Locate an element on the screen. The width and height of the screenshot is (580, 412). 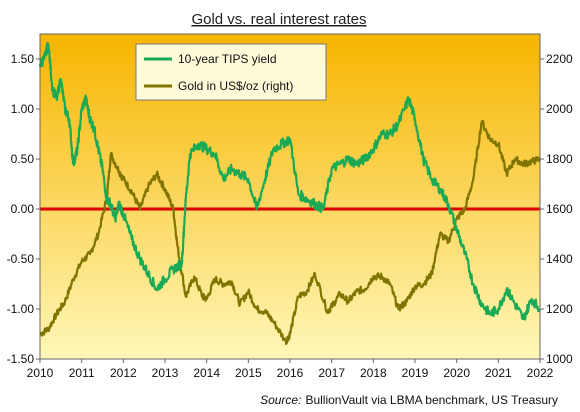
x-tick-label: 2013 is located at coordinates (165, 373).